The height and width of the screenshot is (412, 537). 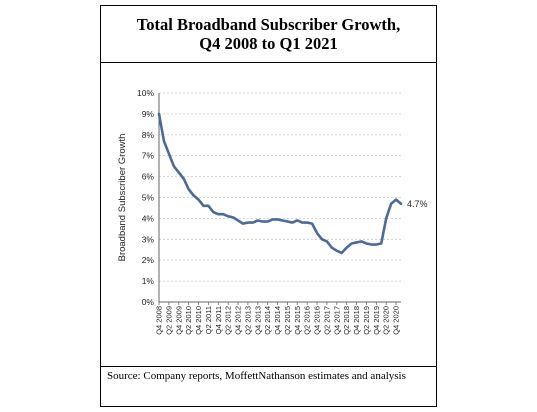 I want to click on x-tick-label: Q2 2018, so click(x=346, y=320).